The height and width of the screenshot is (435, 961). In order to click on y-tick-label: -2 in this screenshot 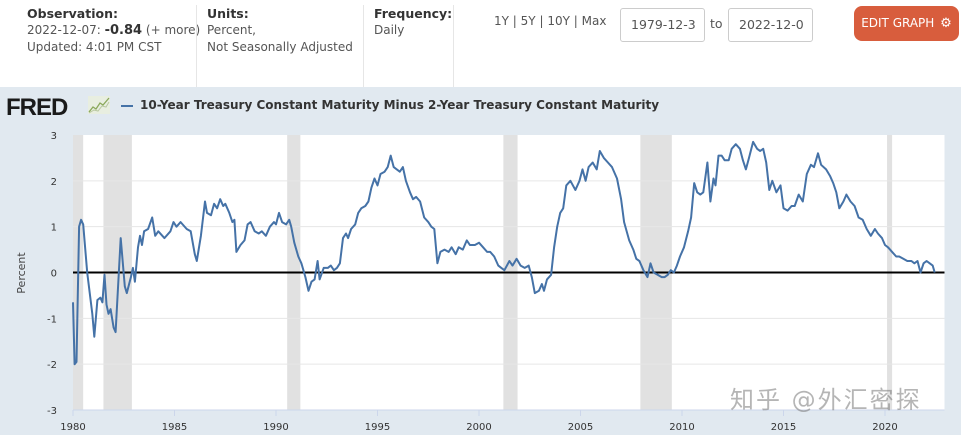, I will do `click(52, 365)`.